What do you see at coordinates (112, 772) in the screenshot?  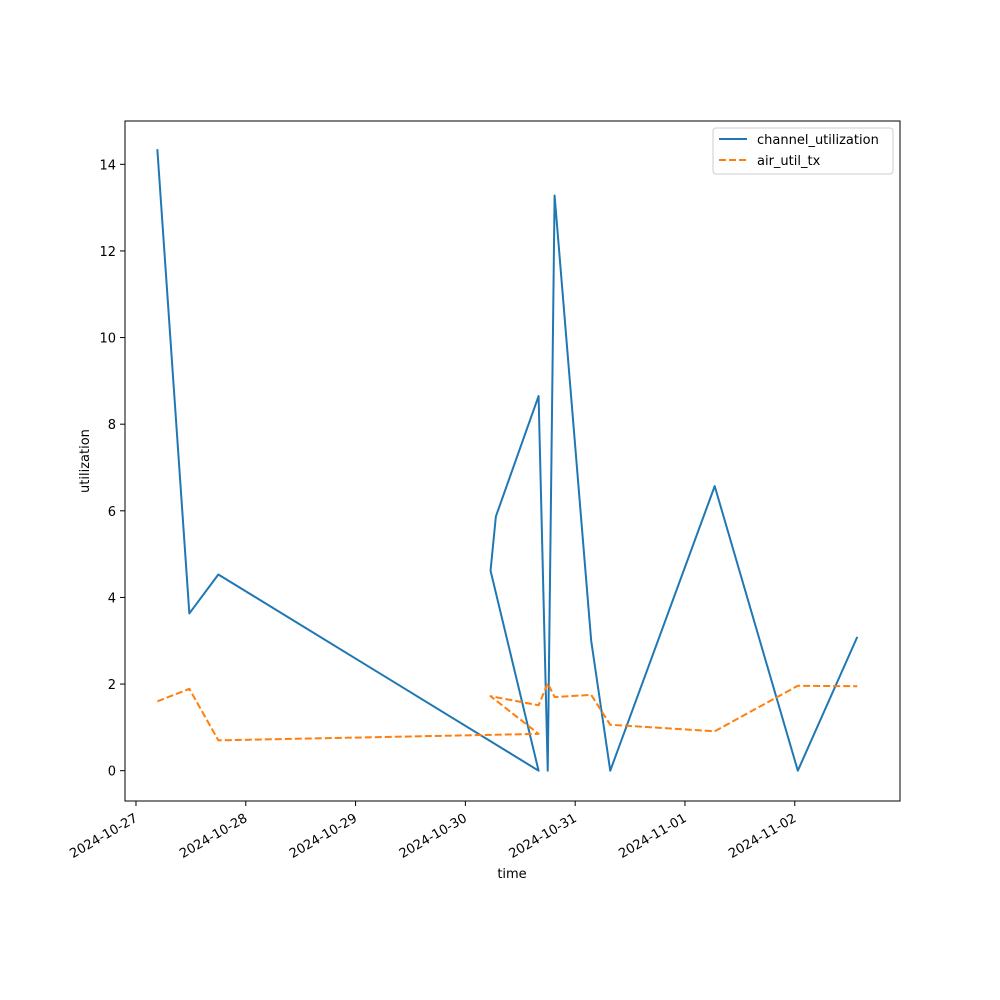 I see `y-tick-label: 0` at bounding box center [112, 772].